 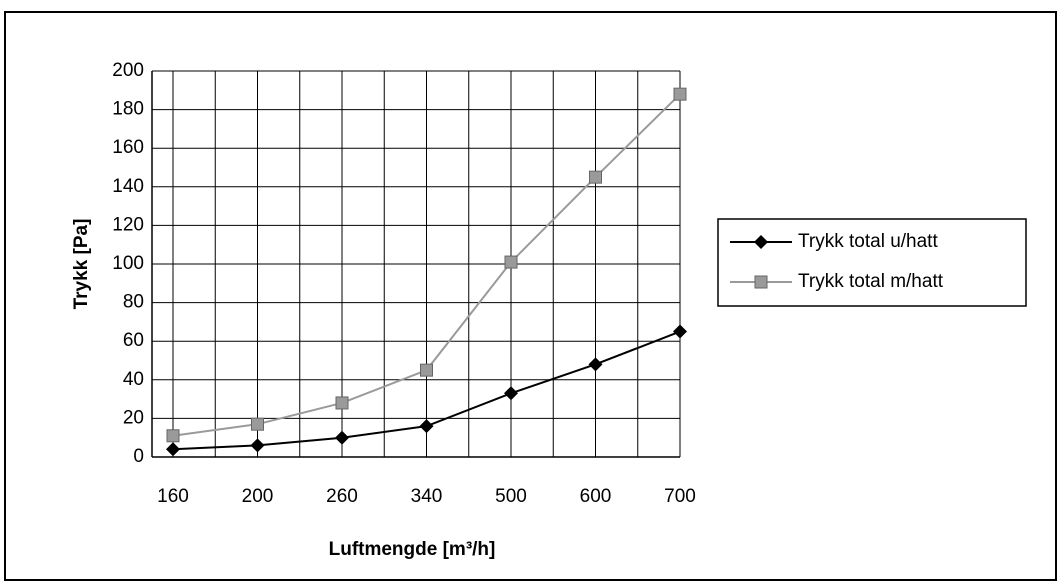 I want to click on legend-label: Trykk total m/hatt, so click(x=871, y=281).